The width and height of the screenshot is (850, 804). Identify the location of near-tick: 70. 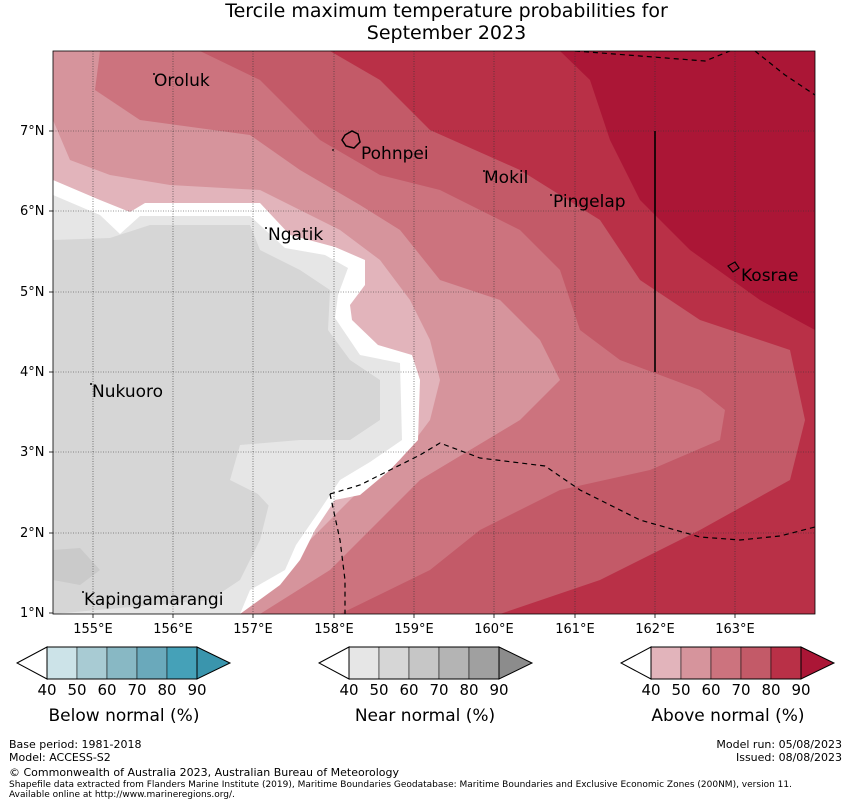
(439, 690).